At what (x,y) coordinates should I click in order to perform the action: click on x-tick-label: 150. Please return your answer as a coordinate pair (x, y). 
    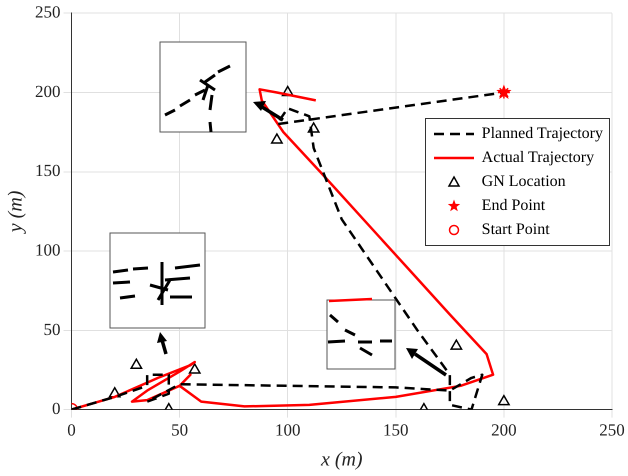
    Looking at the image, I should click on (396, 430).